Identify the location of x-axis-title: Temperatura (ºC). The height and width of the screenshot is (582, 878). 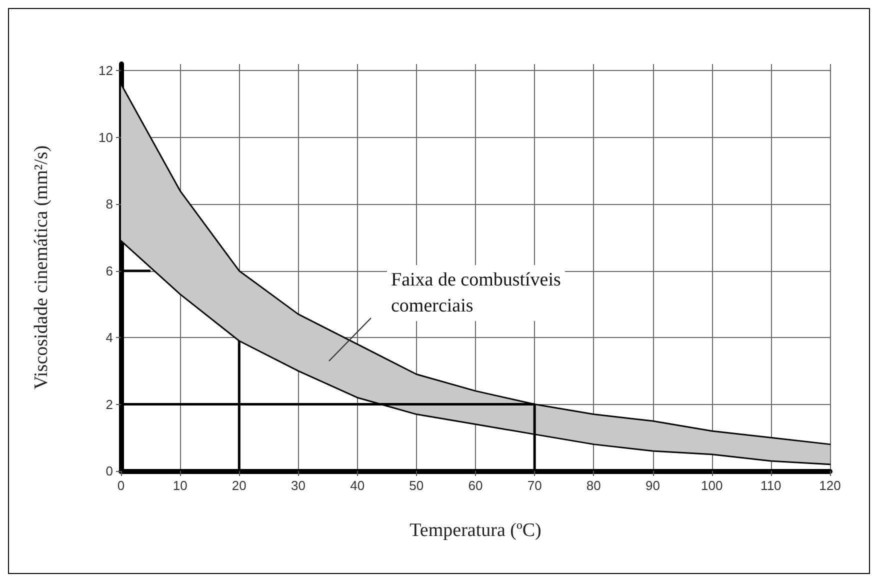
(476, 530).